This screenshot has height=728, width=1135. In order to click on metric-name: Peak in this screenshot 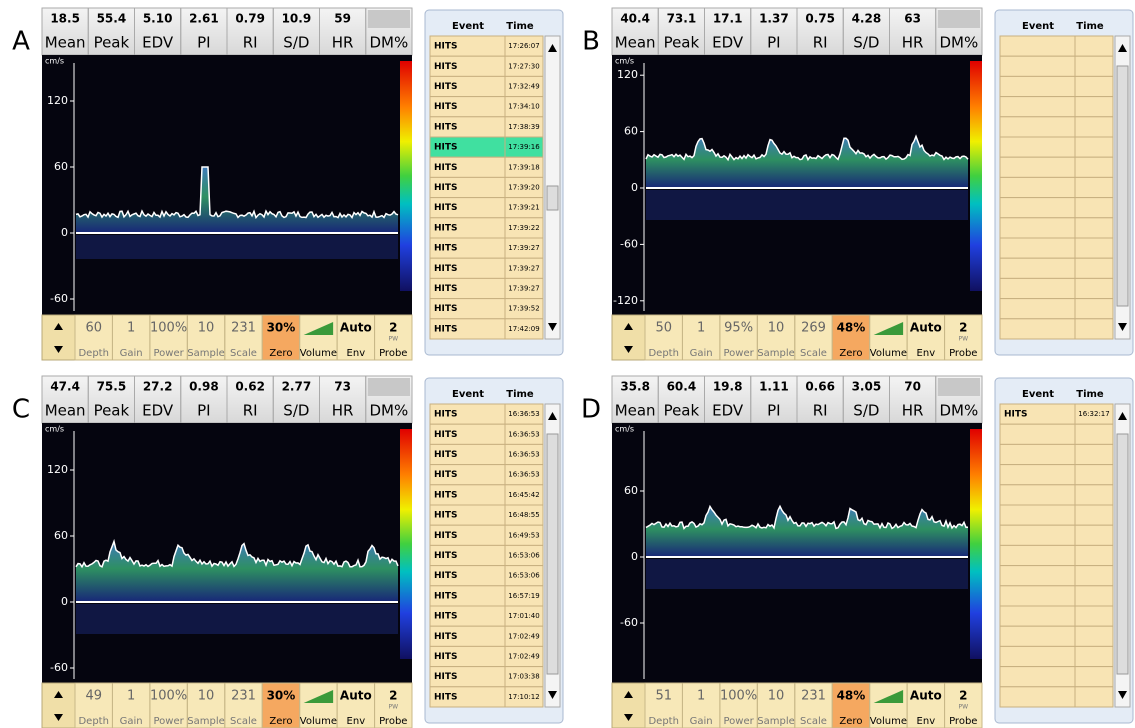, I will do `click(112, 411)`.